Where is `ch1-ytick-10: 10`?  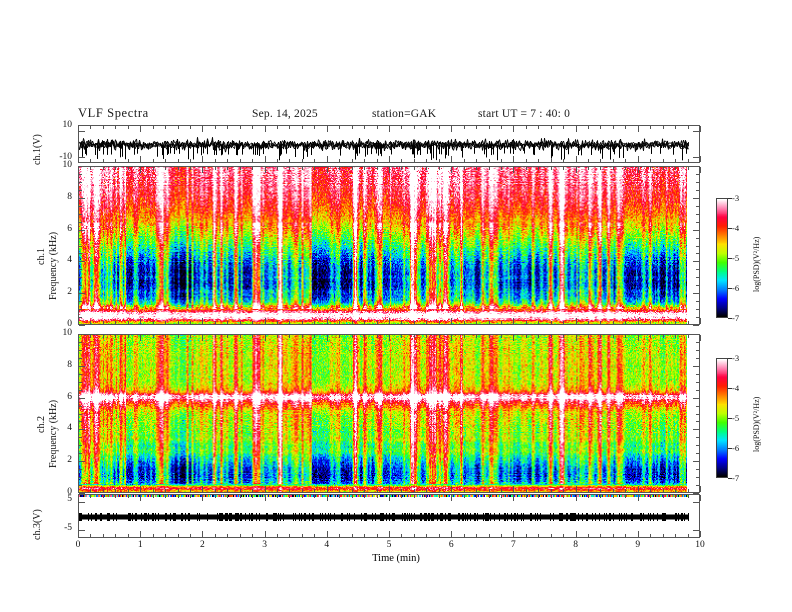
ch1-ytick-10: 10 is located at coordinates (67, 125).